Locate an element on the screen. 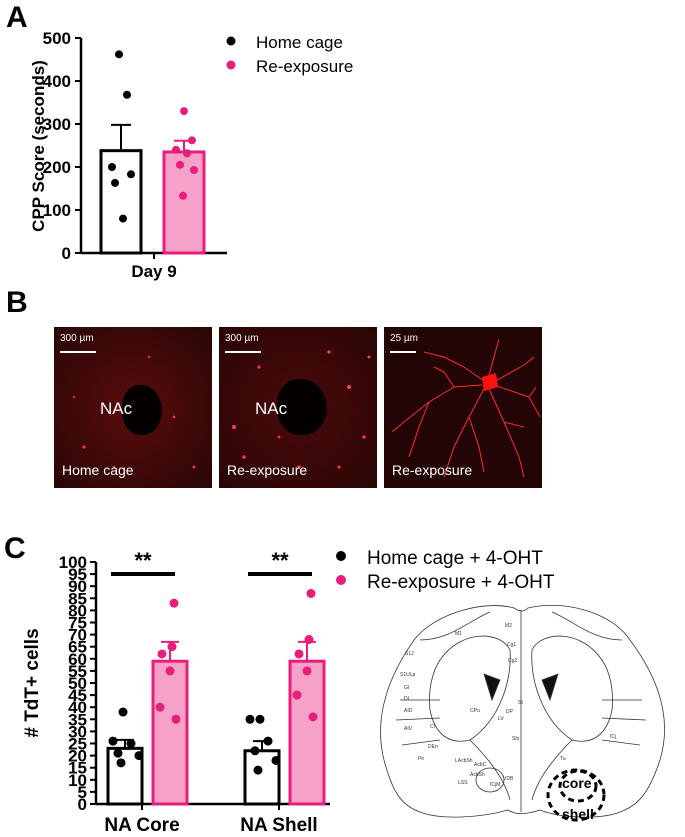  y-tick-label: 25 is located at coordinates (77, 744).